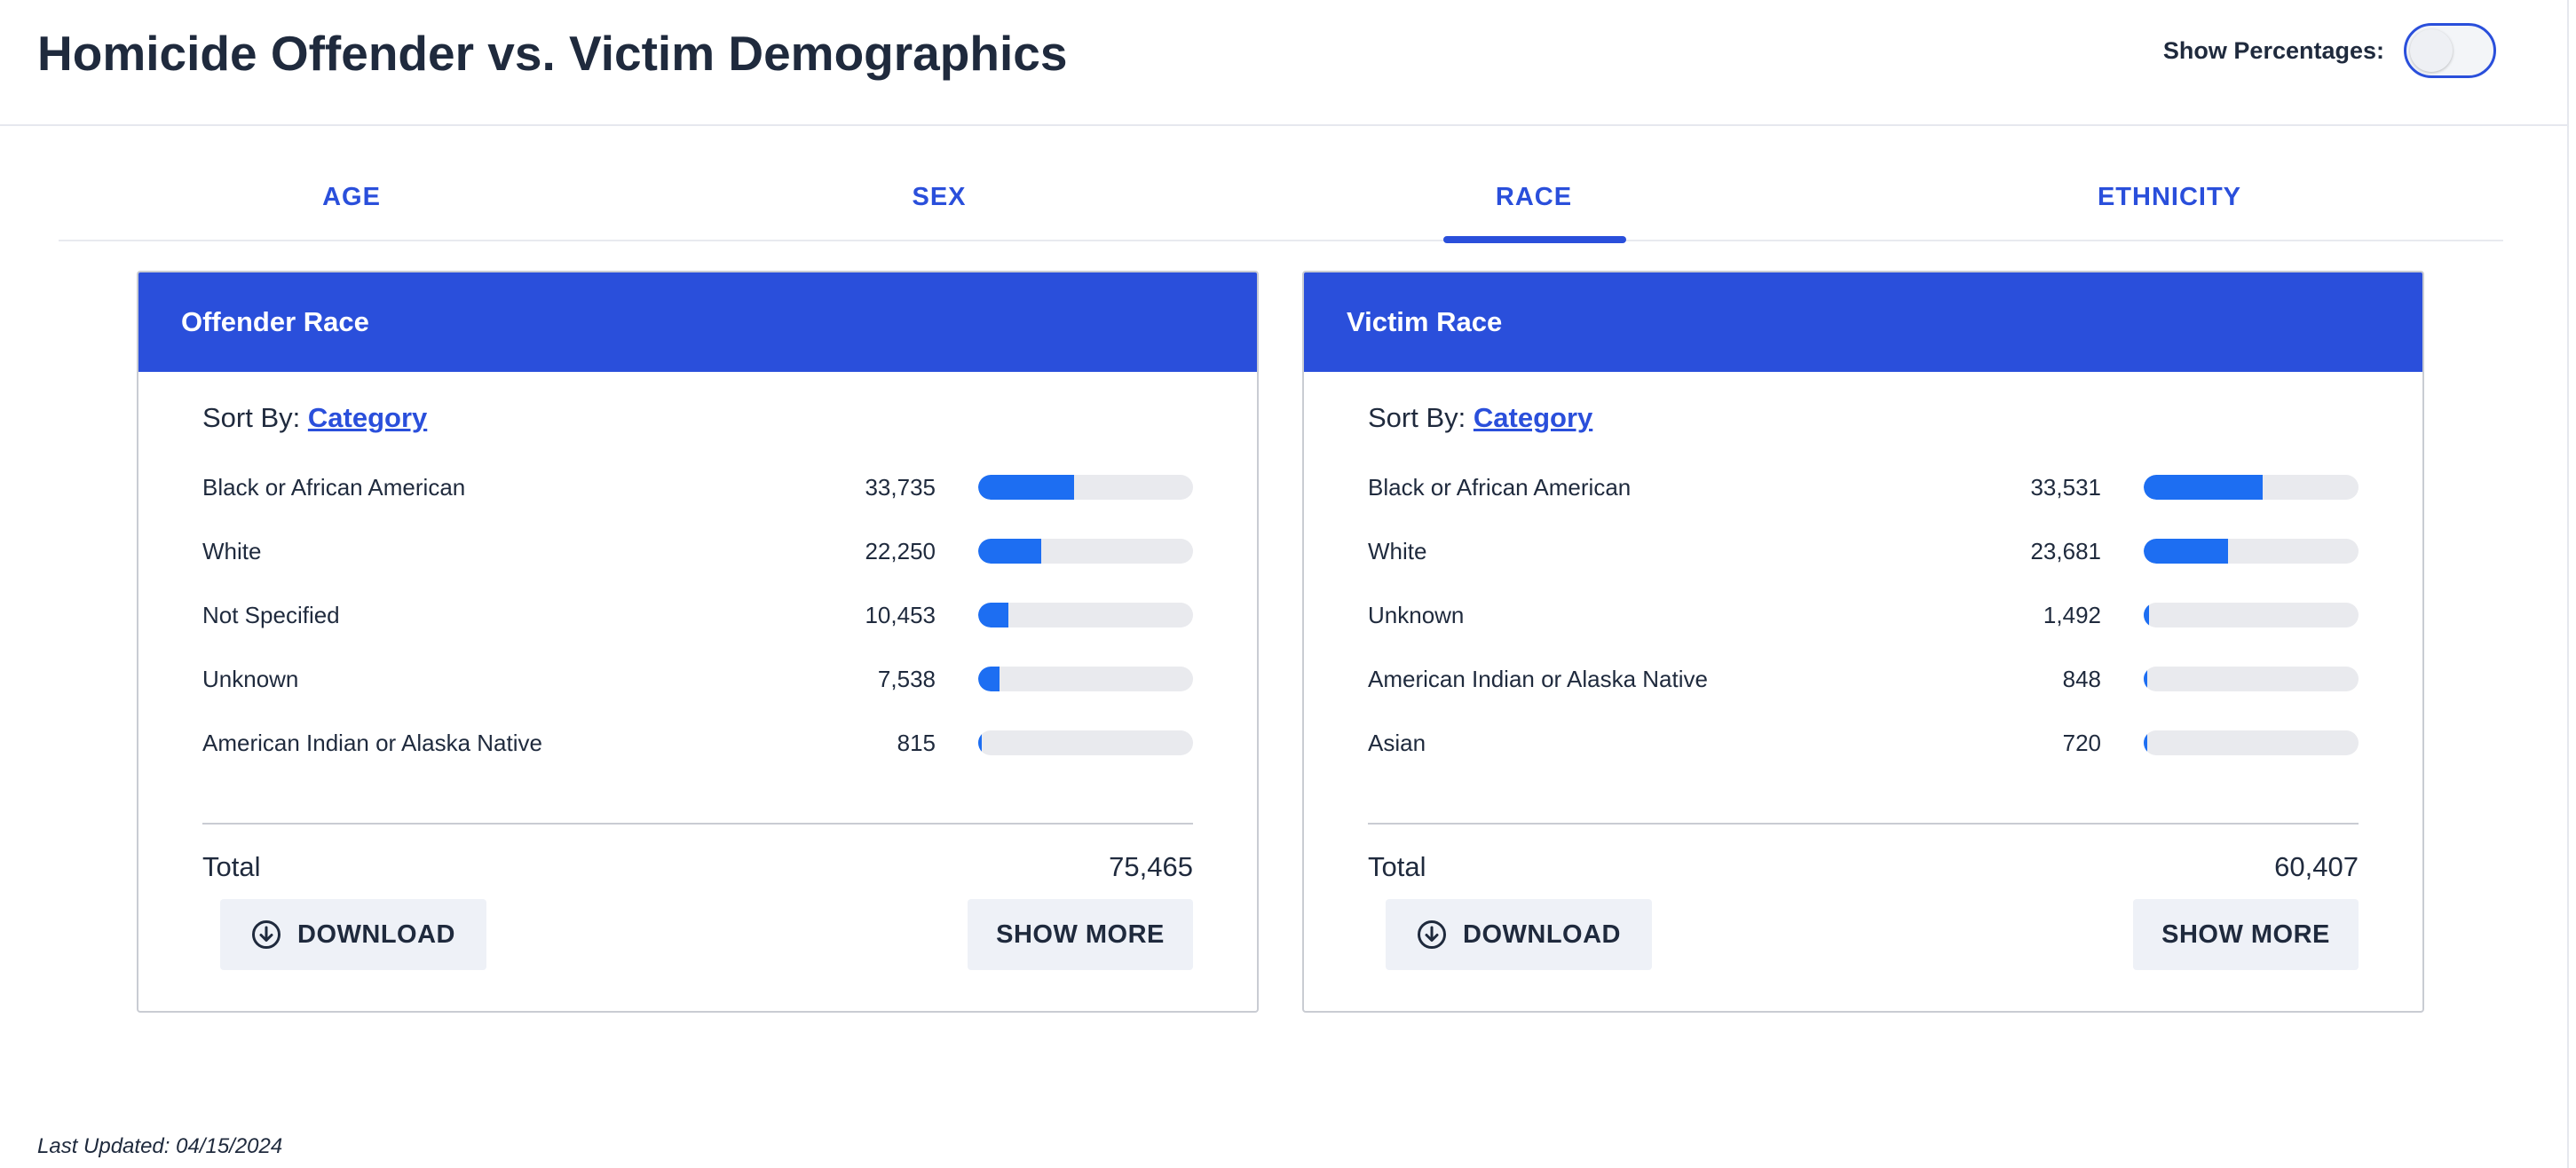 The height and width of the screenshot is (1168, 2576). I want to click on toggle-knob, so click(2431, 50).